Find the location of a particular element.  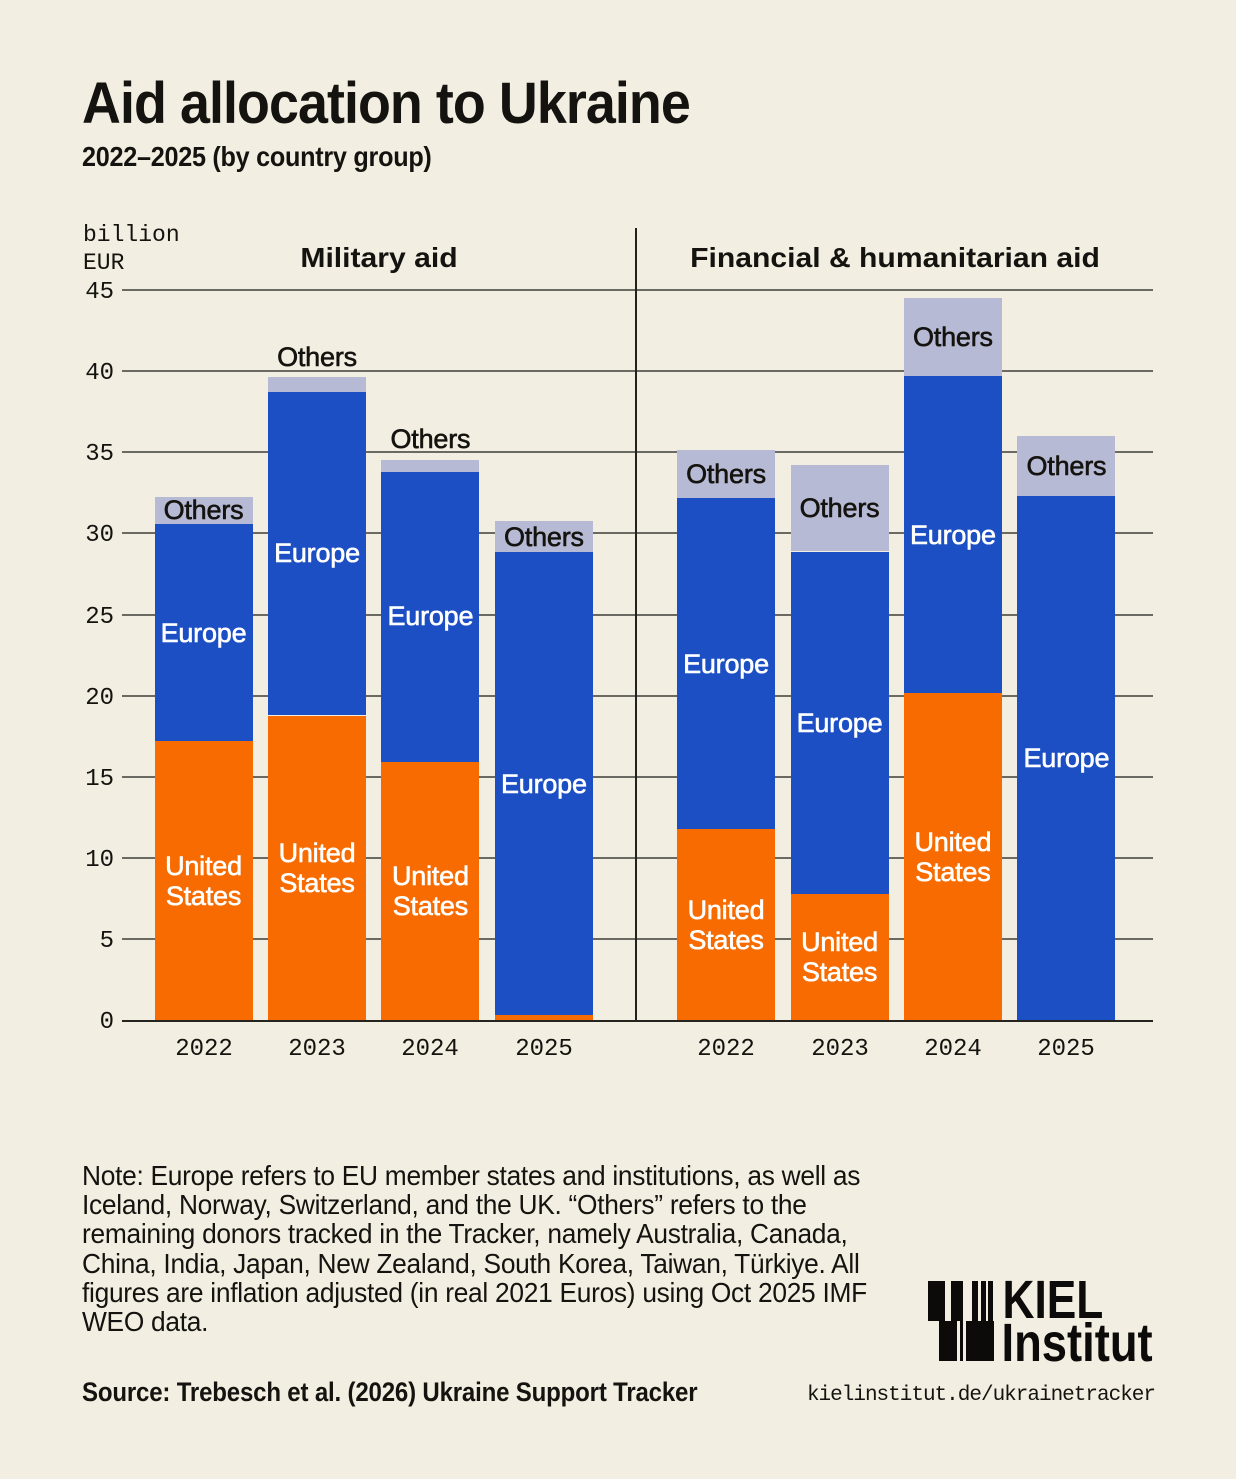

svg-text: KIEL is located at coordinates (1053, 1305).